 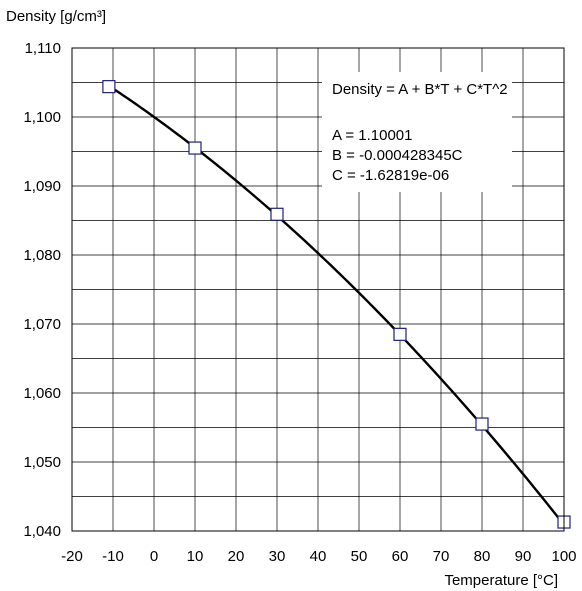 I want to click on equation-line-1: Density = A + B*T + C*T^2, so click(x=420, y=89).